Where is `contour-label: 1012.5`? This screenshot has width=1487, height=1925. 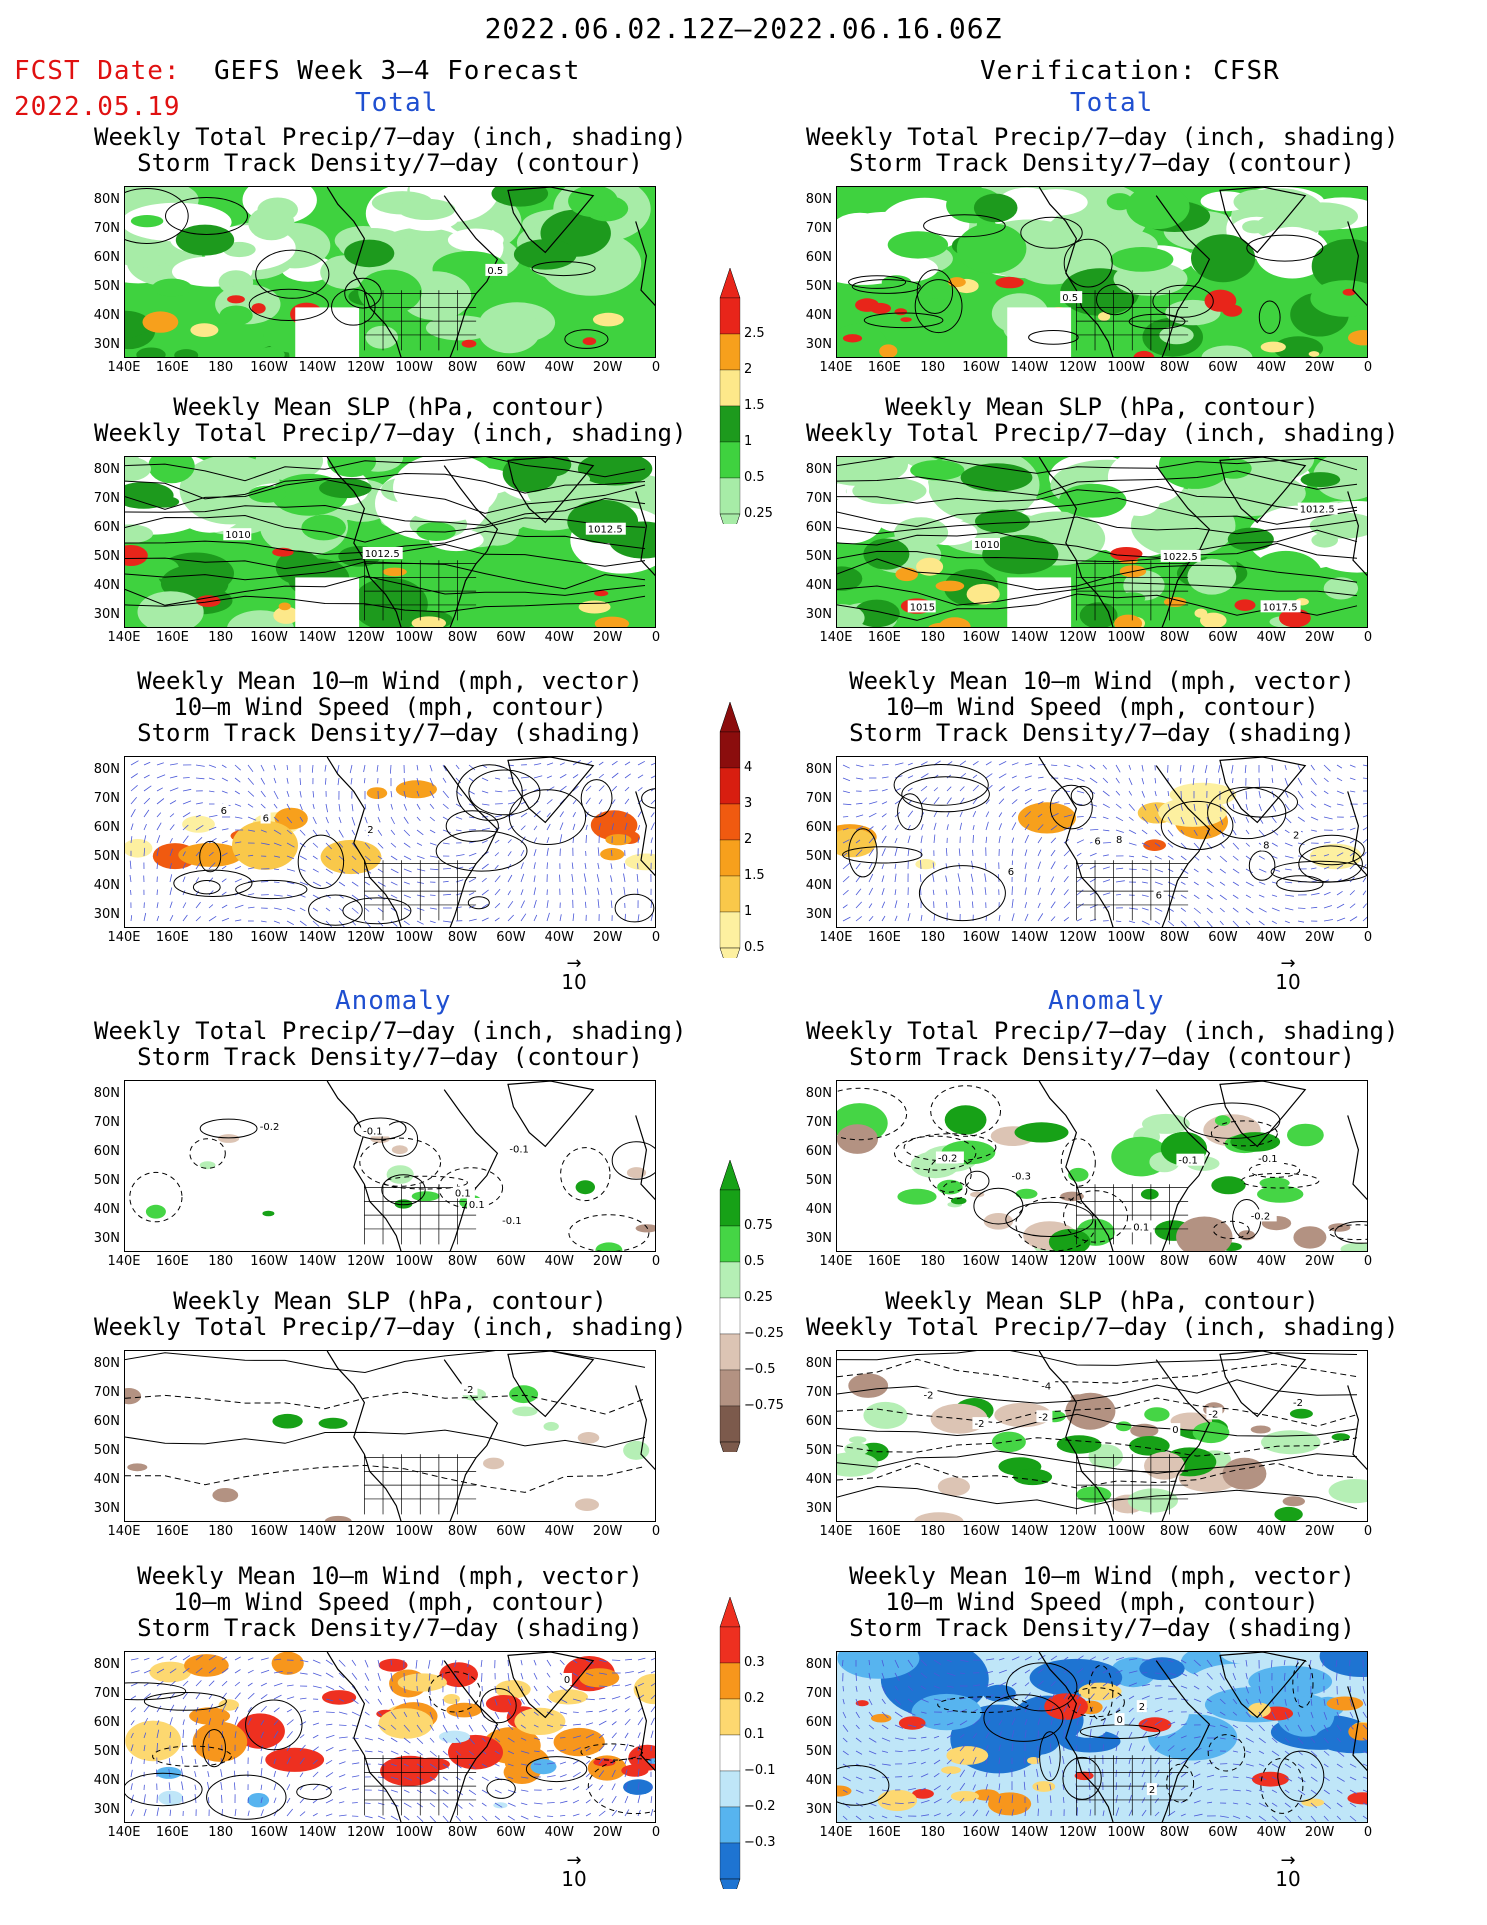 contour-label: 1012.5 is located at coordinates (605, 530).